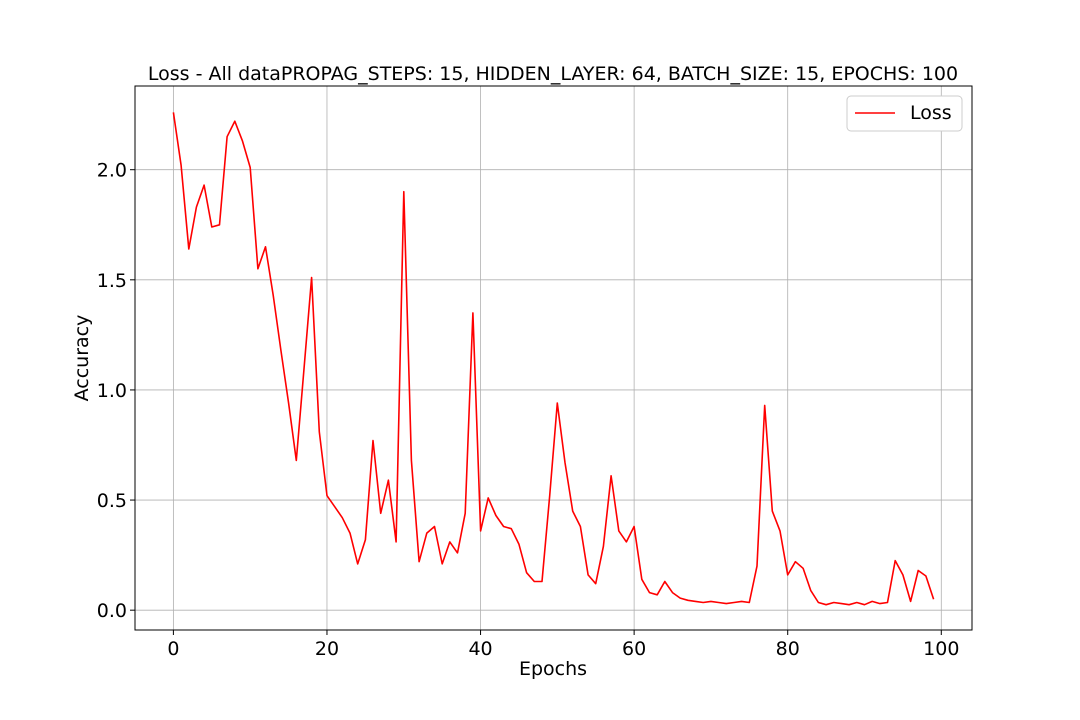  Describe the element at coordinates (112, 171) in the screenshot. I see `y-tick-label: 2.0` at that location.